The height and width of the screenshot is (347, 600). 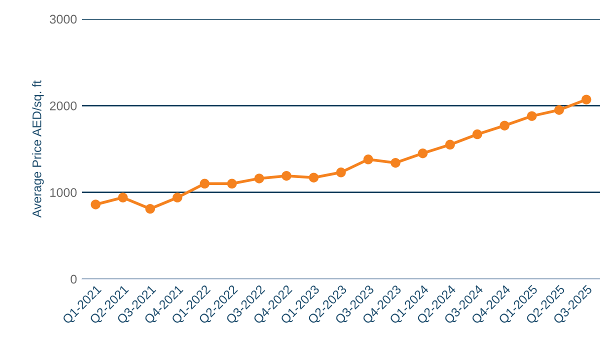 I want to click on y-tick-label: 0, so click(x=73, y=279).